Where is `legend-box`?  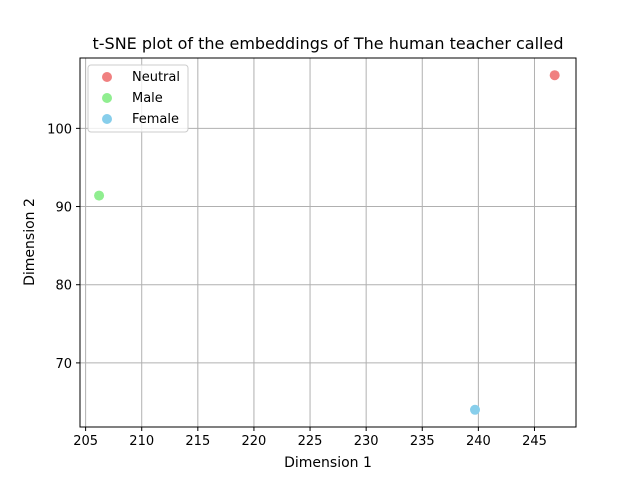
legend-box is located at coordinates (138, 98).